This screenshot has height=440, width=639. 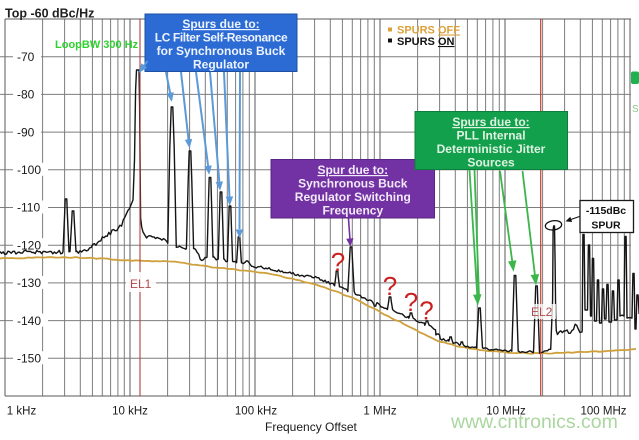 What do you see at coordinates (141, 284) in the screenshot?
I see `svg-text: EL1` at bounding box center [141, 284].